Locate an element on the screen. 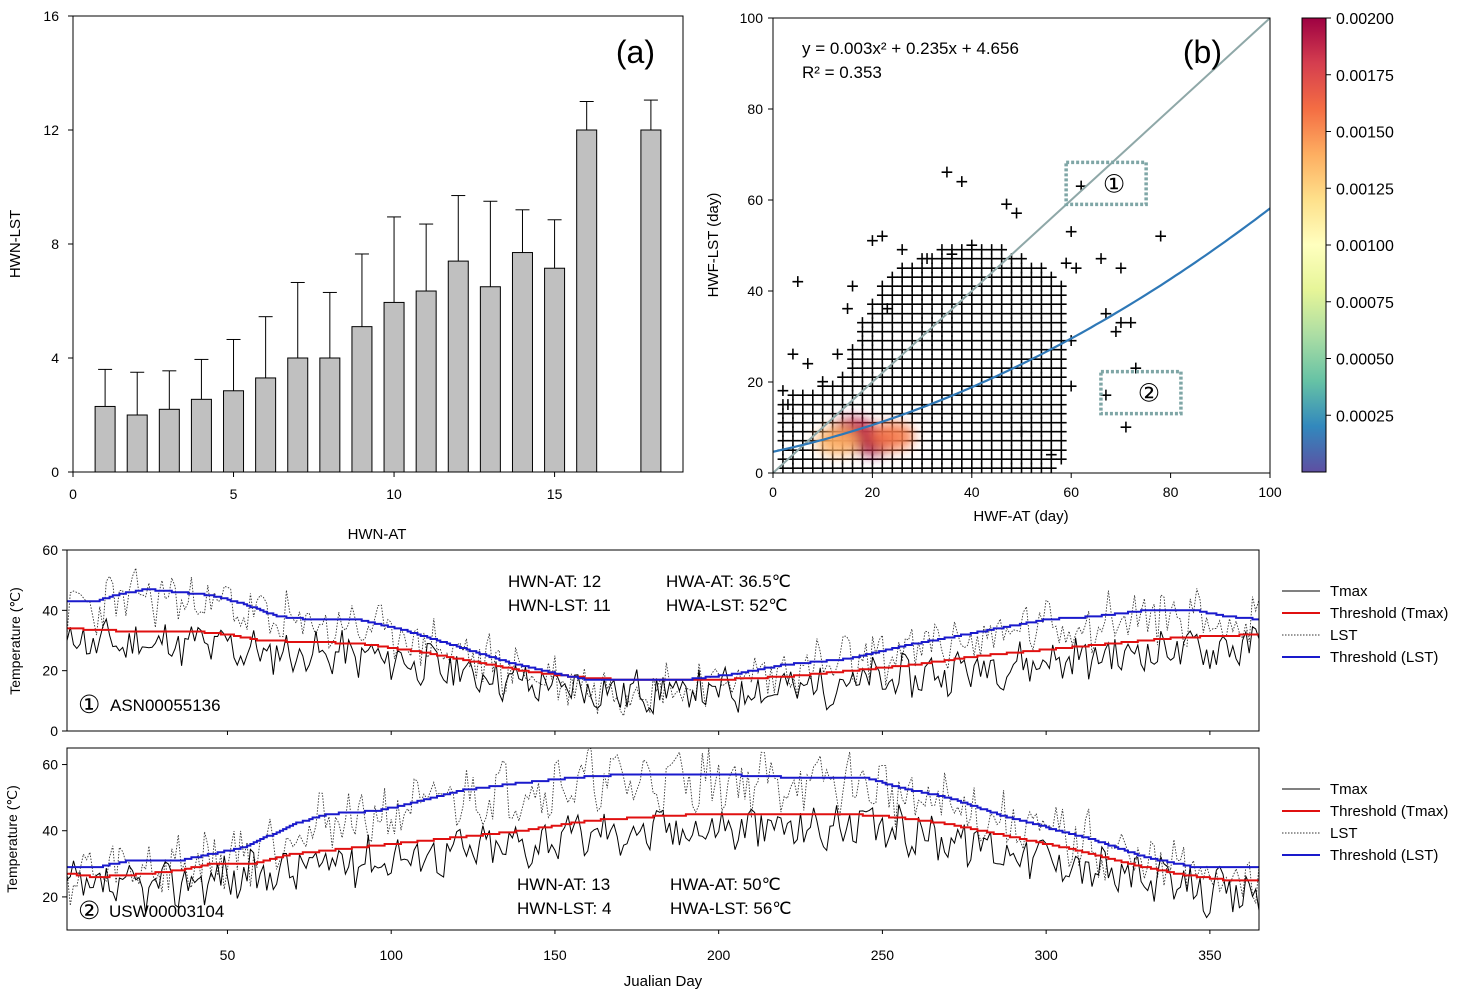 The image size is (1482, 998). legend-label: Threshold (LST) is located at coordinates (1384, 855).